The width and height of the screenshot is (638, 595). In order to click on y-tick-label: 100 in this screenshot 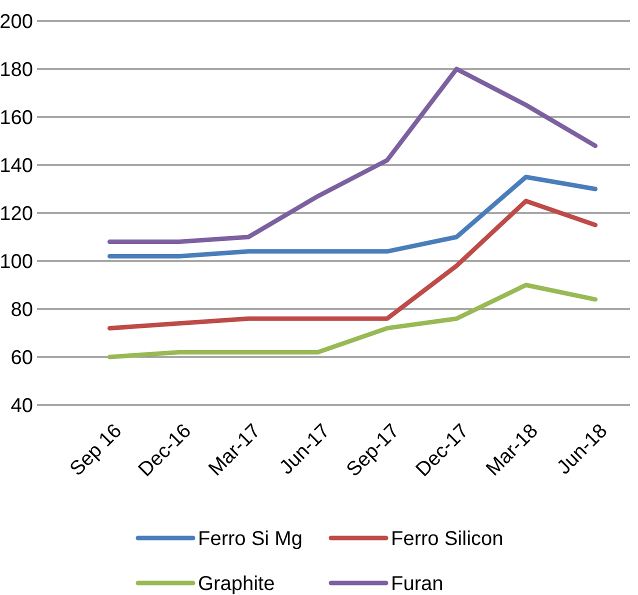, I will do `click(16, 262)`.